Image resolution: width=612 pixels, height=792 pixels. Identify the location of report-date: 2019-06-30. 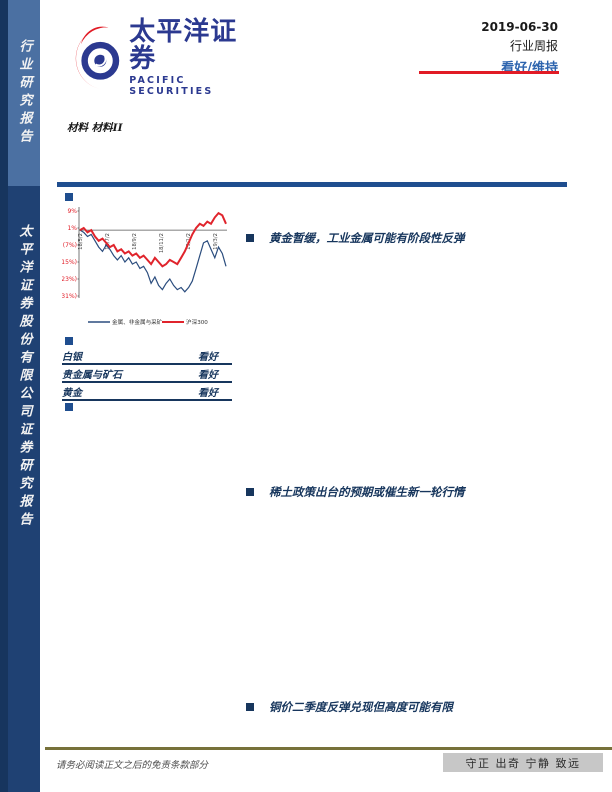
(519, 27).